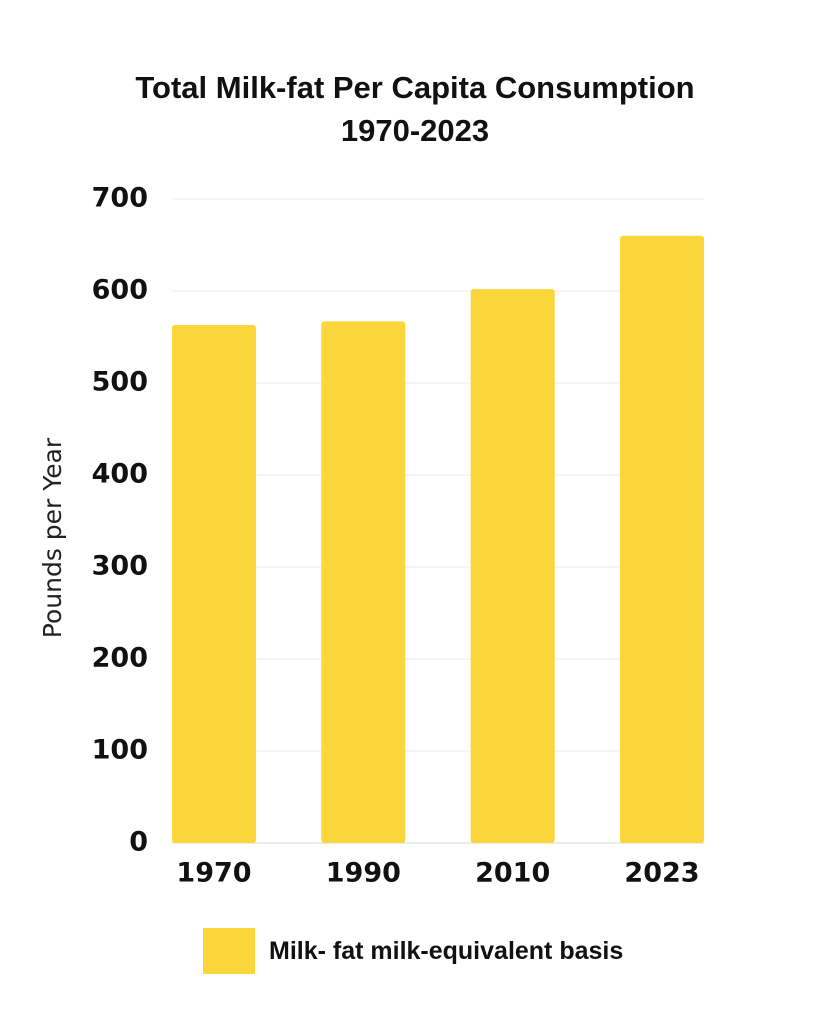 This screenshot has width=830, height=1024. I want to click on x-tick-label: 1990, so click(363, 873).